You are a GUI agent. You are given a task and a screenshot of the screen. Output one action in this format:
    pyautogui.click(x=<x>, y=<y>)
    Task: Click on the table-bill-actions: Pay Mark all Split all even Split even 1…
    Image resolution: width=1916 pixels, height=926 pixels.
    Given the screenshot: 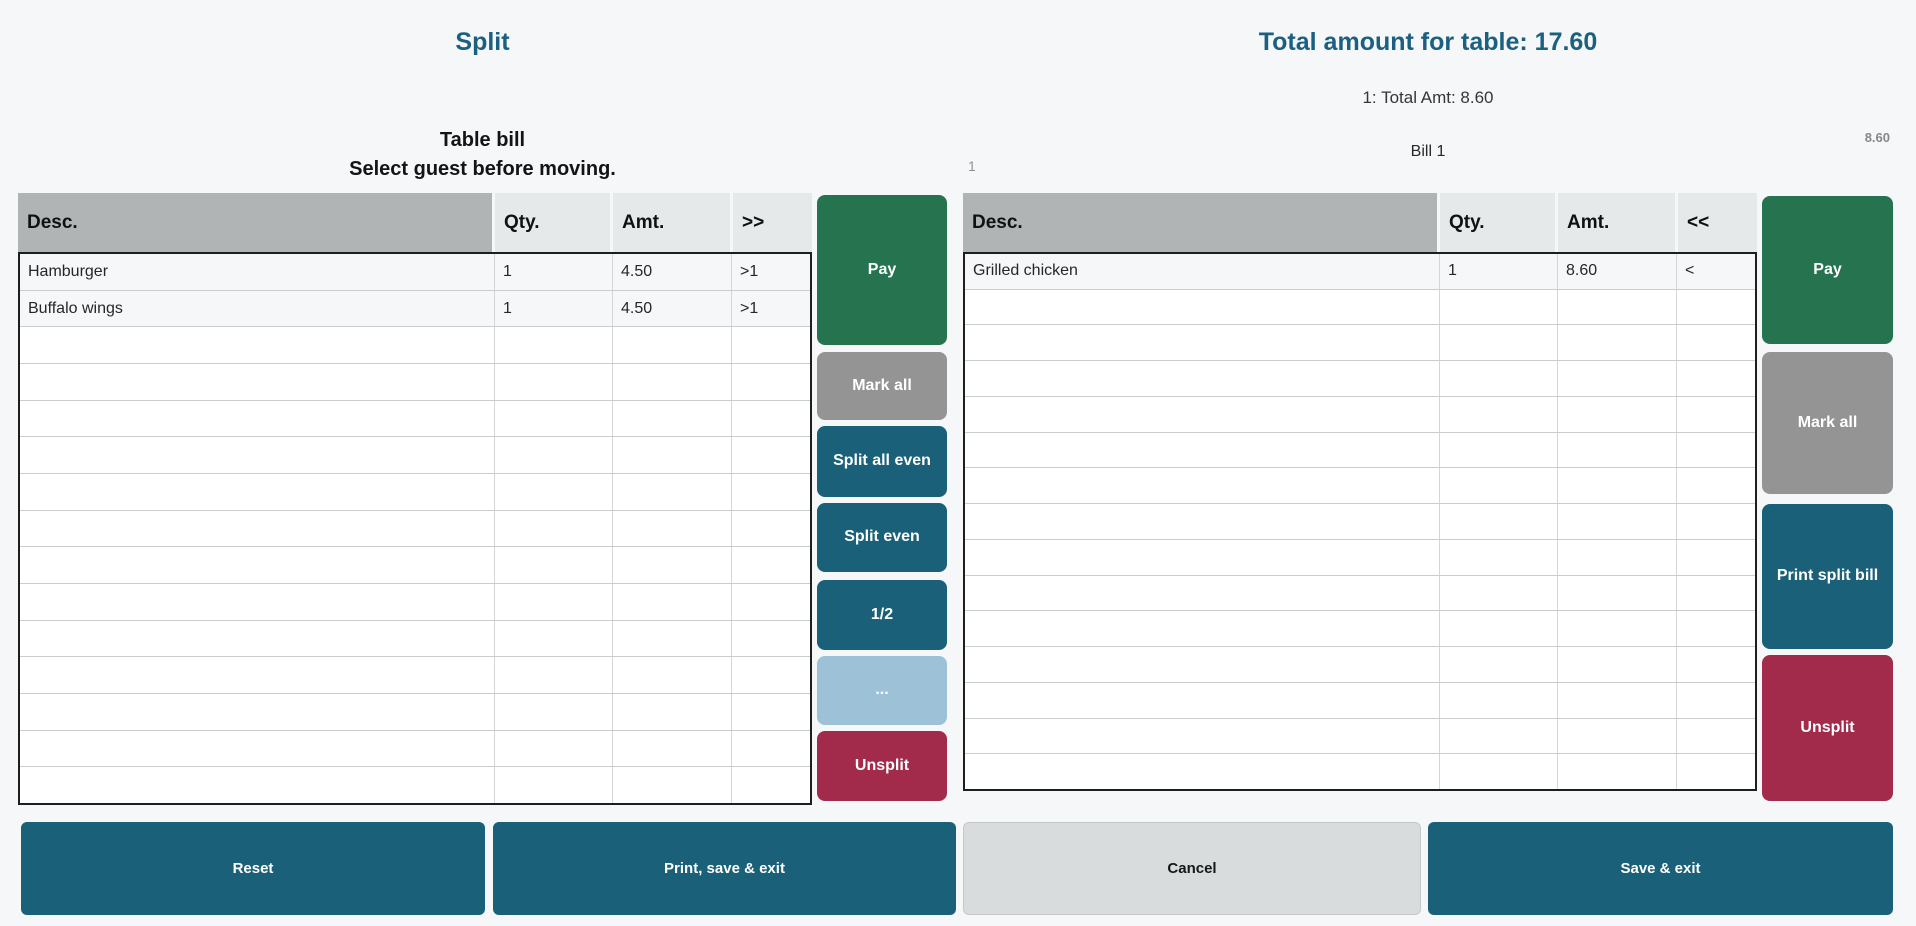 What is the action you would take?
    pyautogui.click(x=882, y=498)
    